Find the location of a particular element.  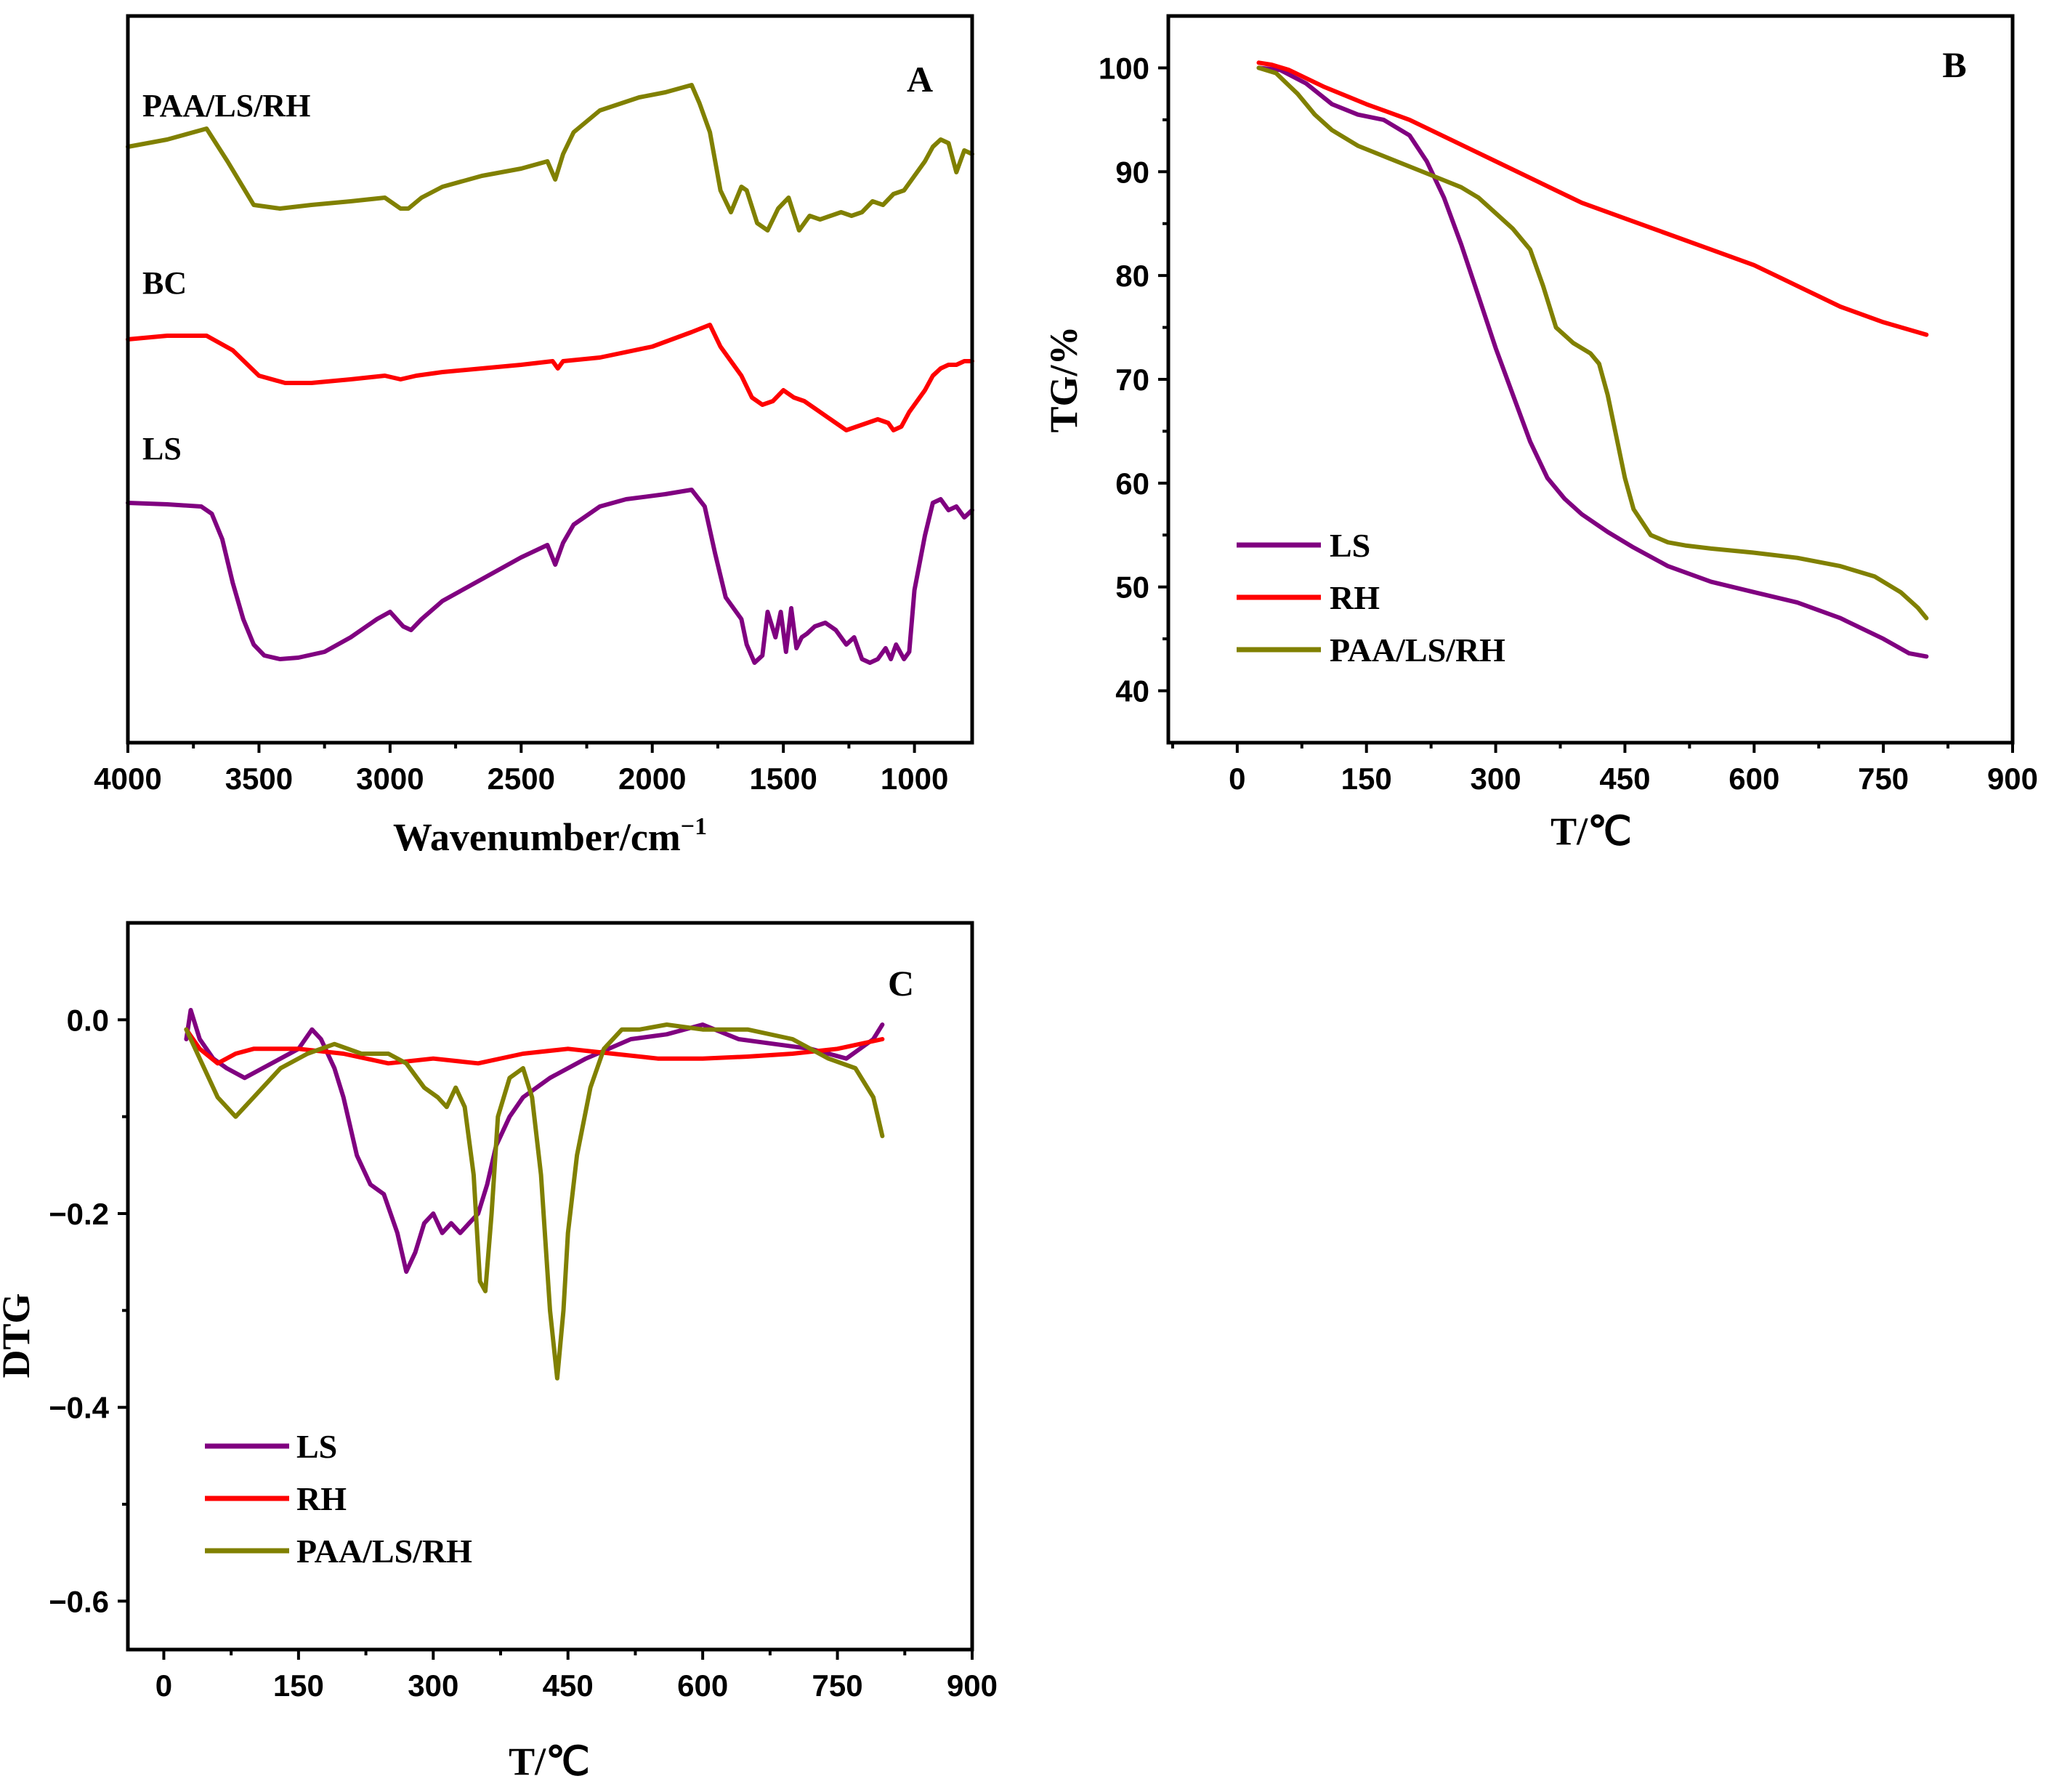

panel-a-x-tick-label: 2000 is located at coordinates (652, 779).